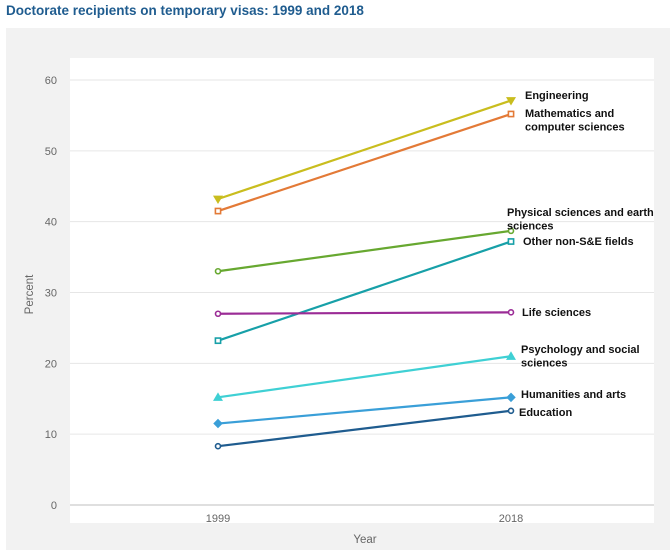 The height and width of the screenshot is (550, 670). What do you see at coordinates (218, 519) in the screenshot?
I see `x-tick-label: 1999` at bounding box center [218, 519].